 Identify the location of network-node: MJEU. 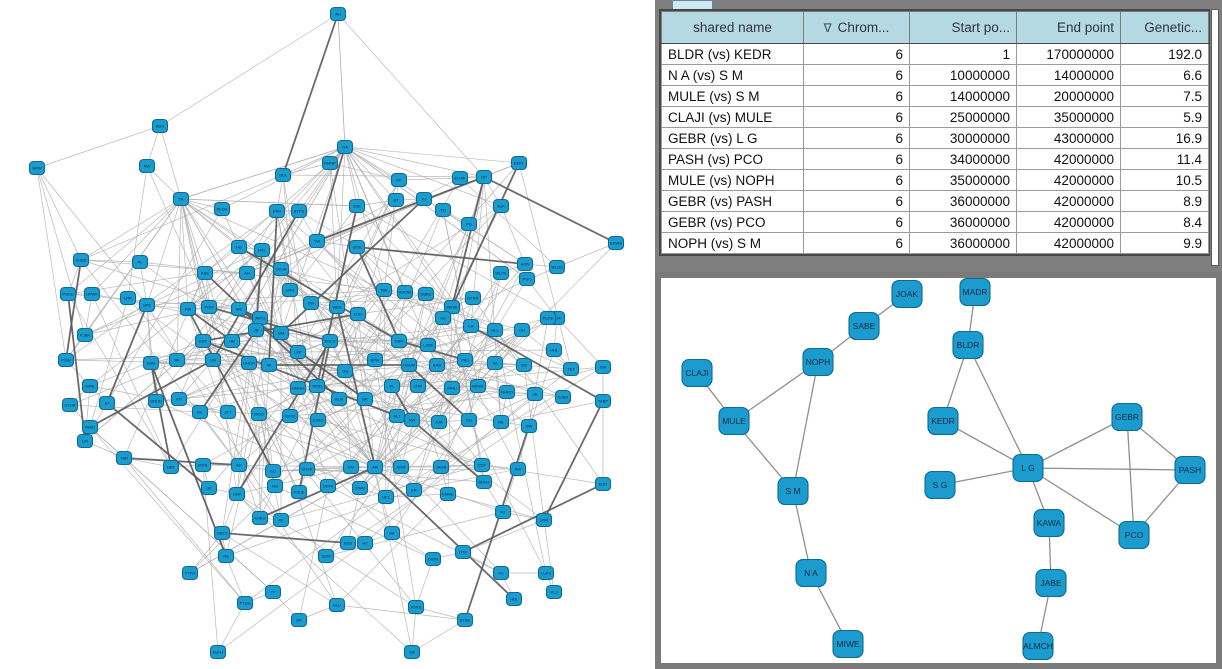
(260, 518).